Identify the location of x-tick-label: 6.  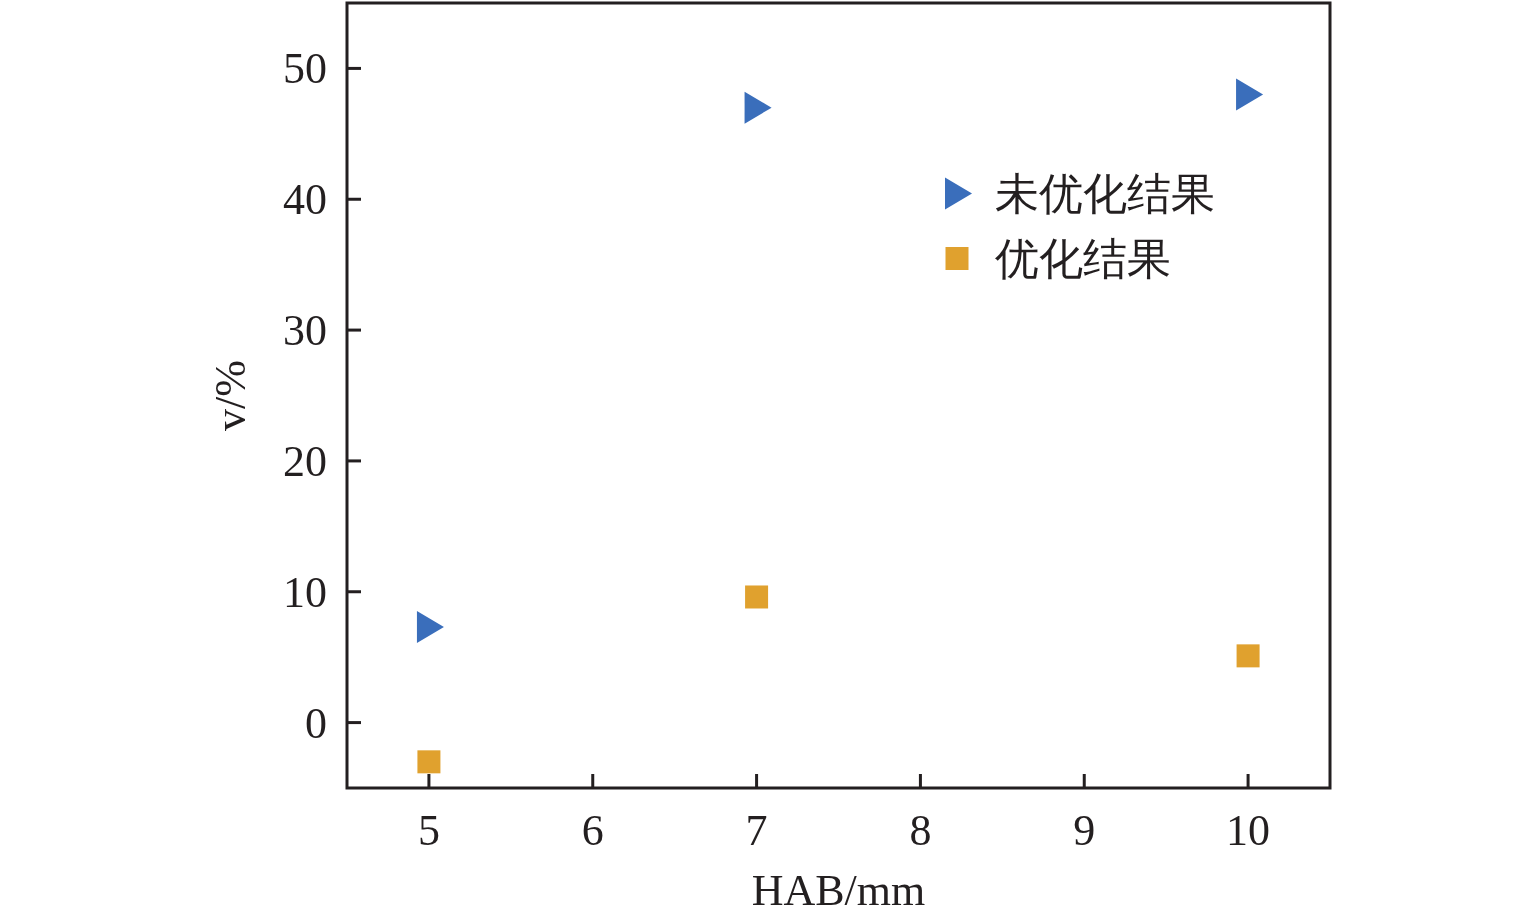
(592, 830).